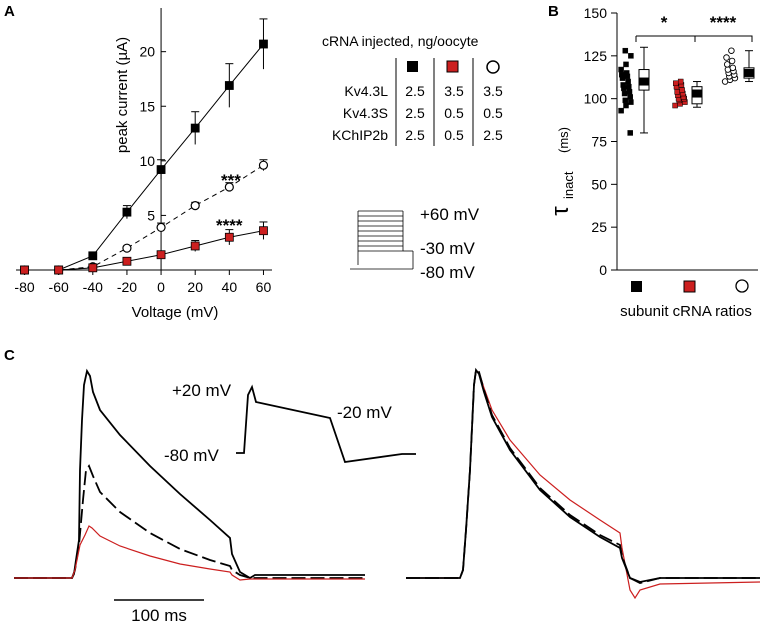 This screenshot has height=627, width=767. I want to click on x-tick-label: 0, so click(161, 287).